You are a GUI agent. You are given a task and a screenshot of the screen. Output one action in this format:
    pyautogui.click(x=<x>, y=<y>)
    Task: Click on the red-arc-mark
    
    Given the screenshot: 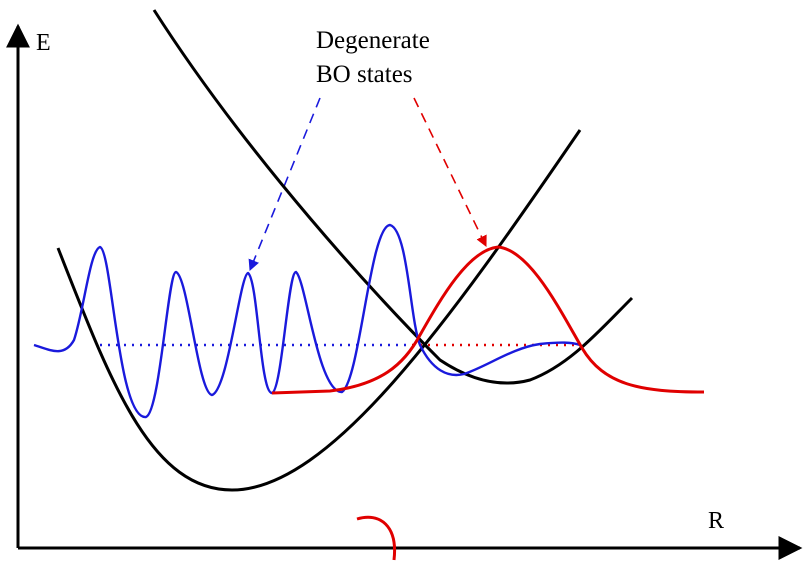 What is the action you would take?
    pyautogui.click(x=376, y=538)
    